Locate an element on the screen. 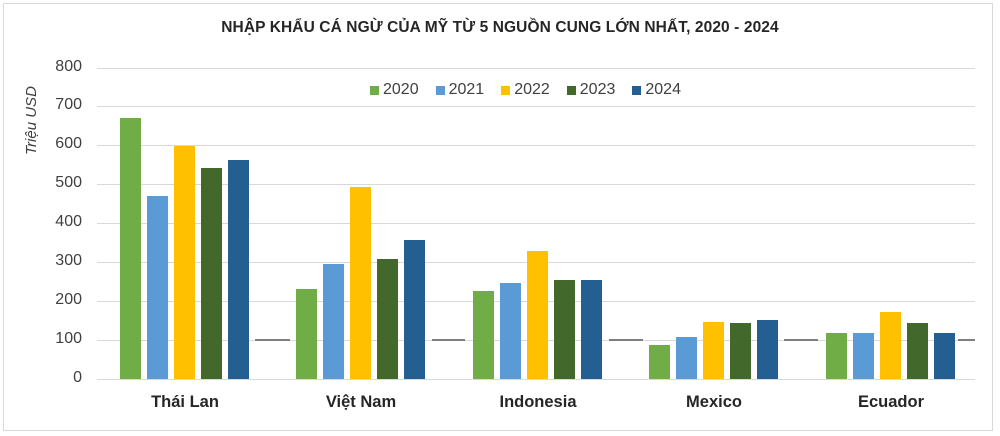 The width and height of the screenshot is (1000, 436). x-label-viet-nam: Việt Nam is located at coordinates (361, 402).